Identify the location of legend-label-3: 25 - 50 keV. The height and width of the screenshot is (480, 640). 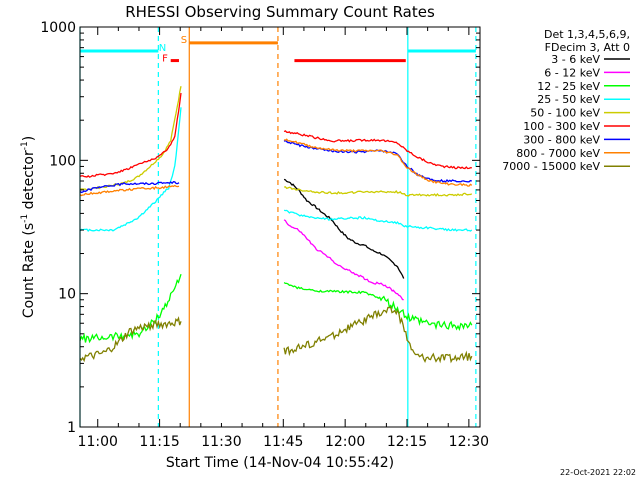
(568, 99).